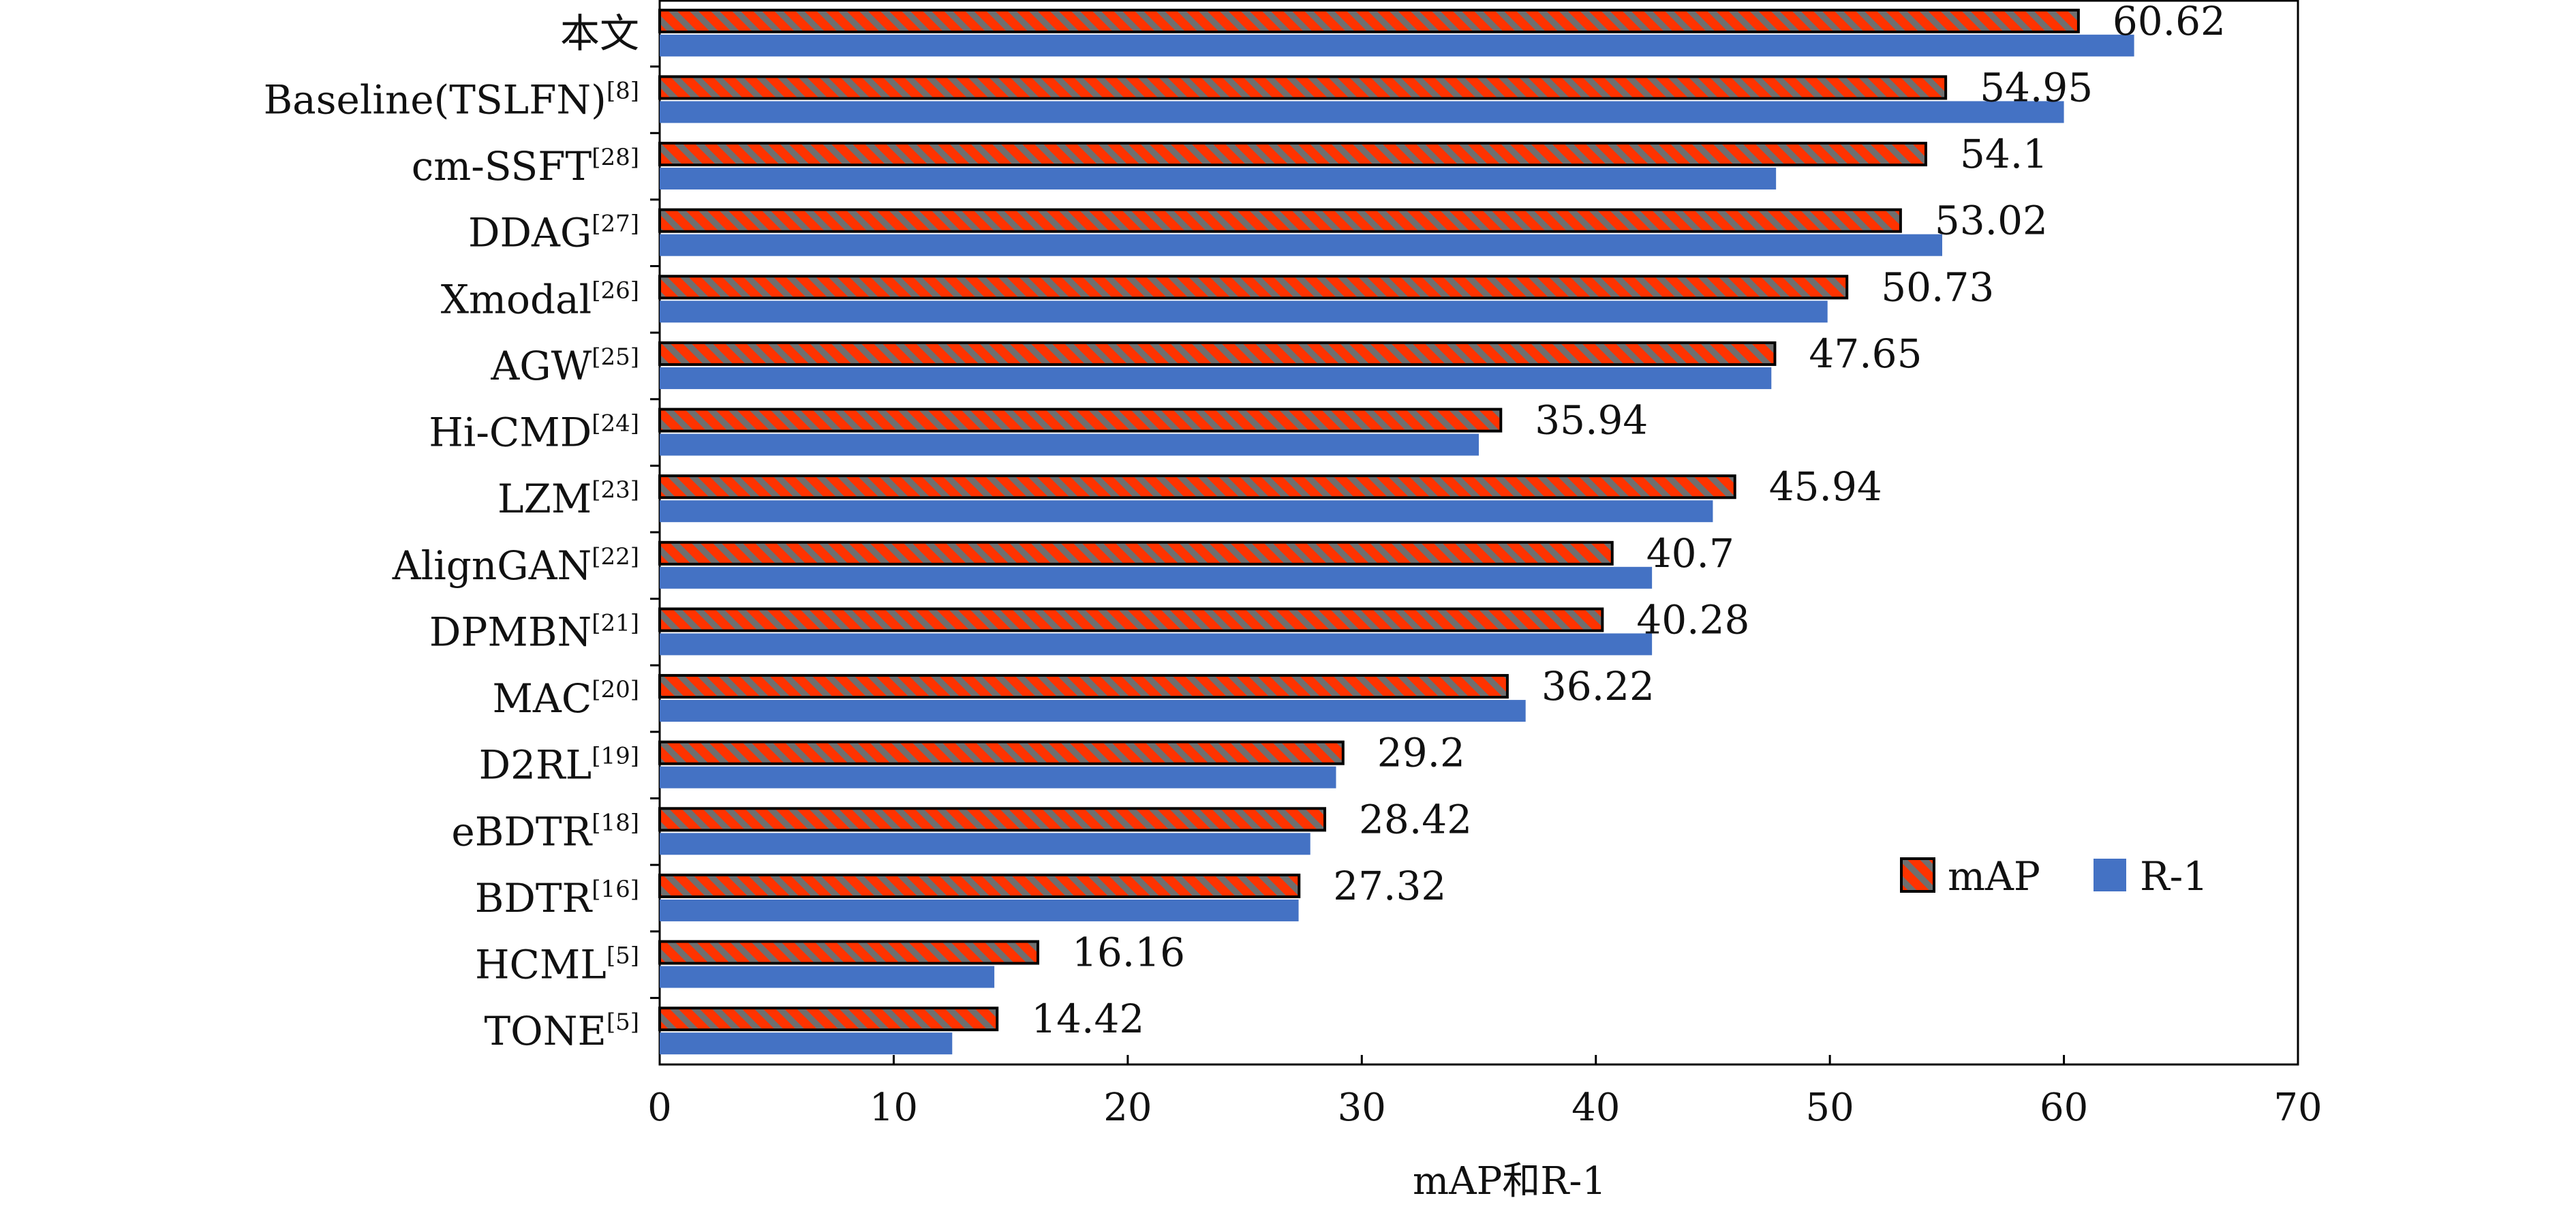 The image size is (2576, 1211). What do you see at coordinates (1421, 753) in the screenshot?
I see `data-label-mAP: 29.2` at bounding box center [1421, 753].